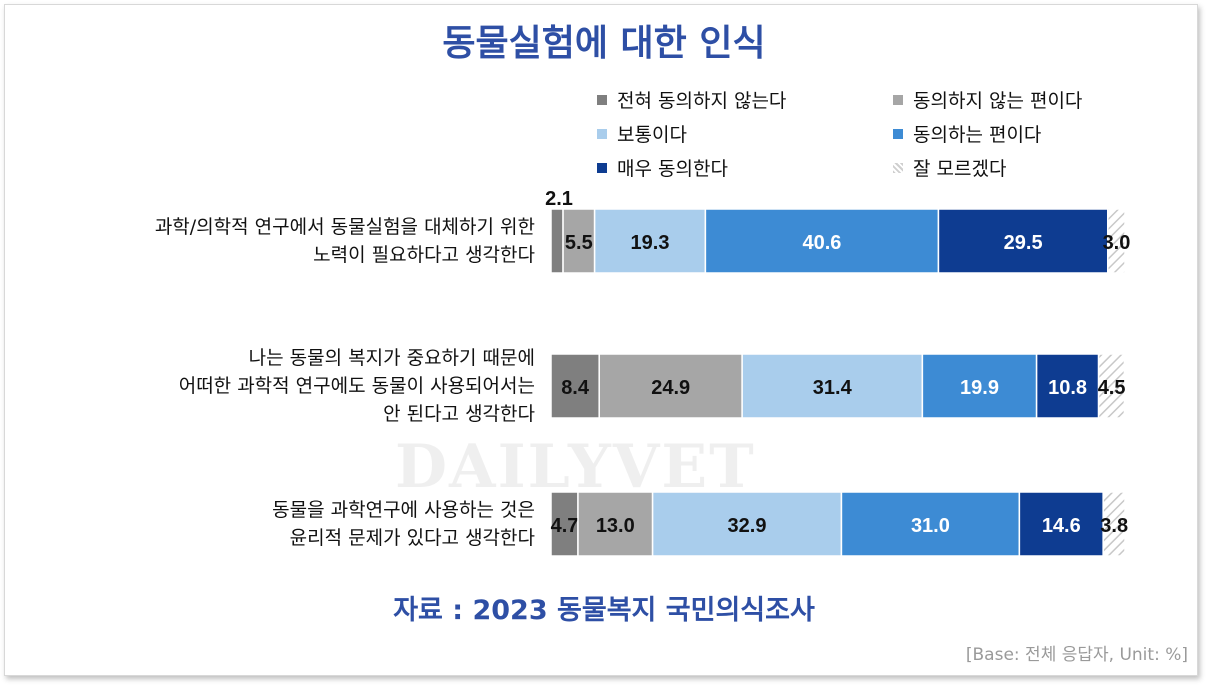 The image size is (1208, 685). I want to click on legend-label: 동의하지 않는 편이다, so click(998, 101).